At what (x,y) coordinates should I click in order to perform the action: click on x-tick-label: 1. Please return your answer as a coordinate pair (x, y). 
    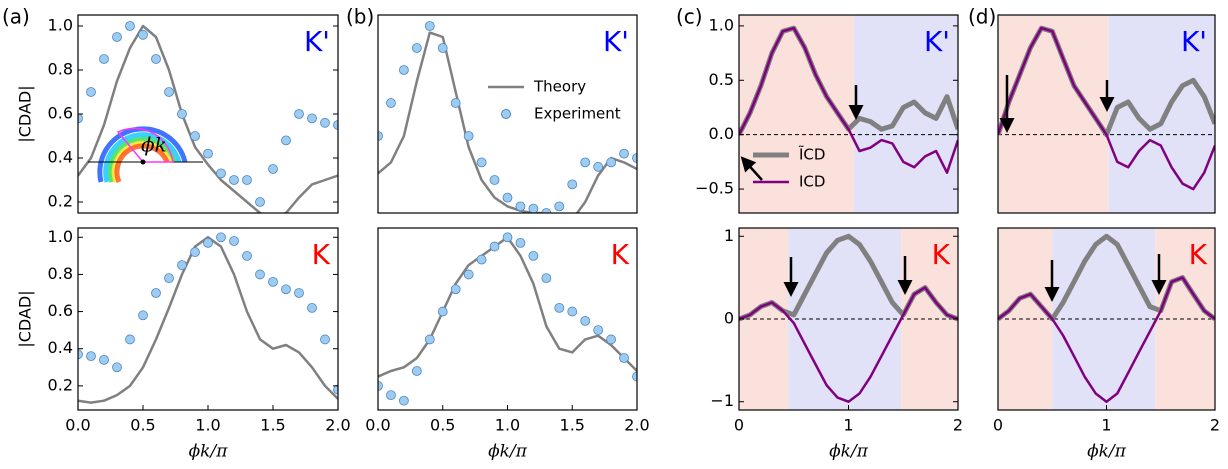
    Looking at the image, I should click on (848, 425).